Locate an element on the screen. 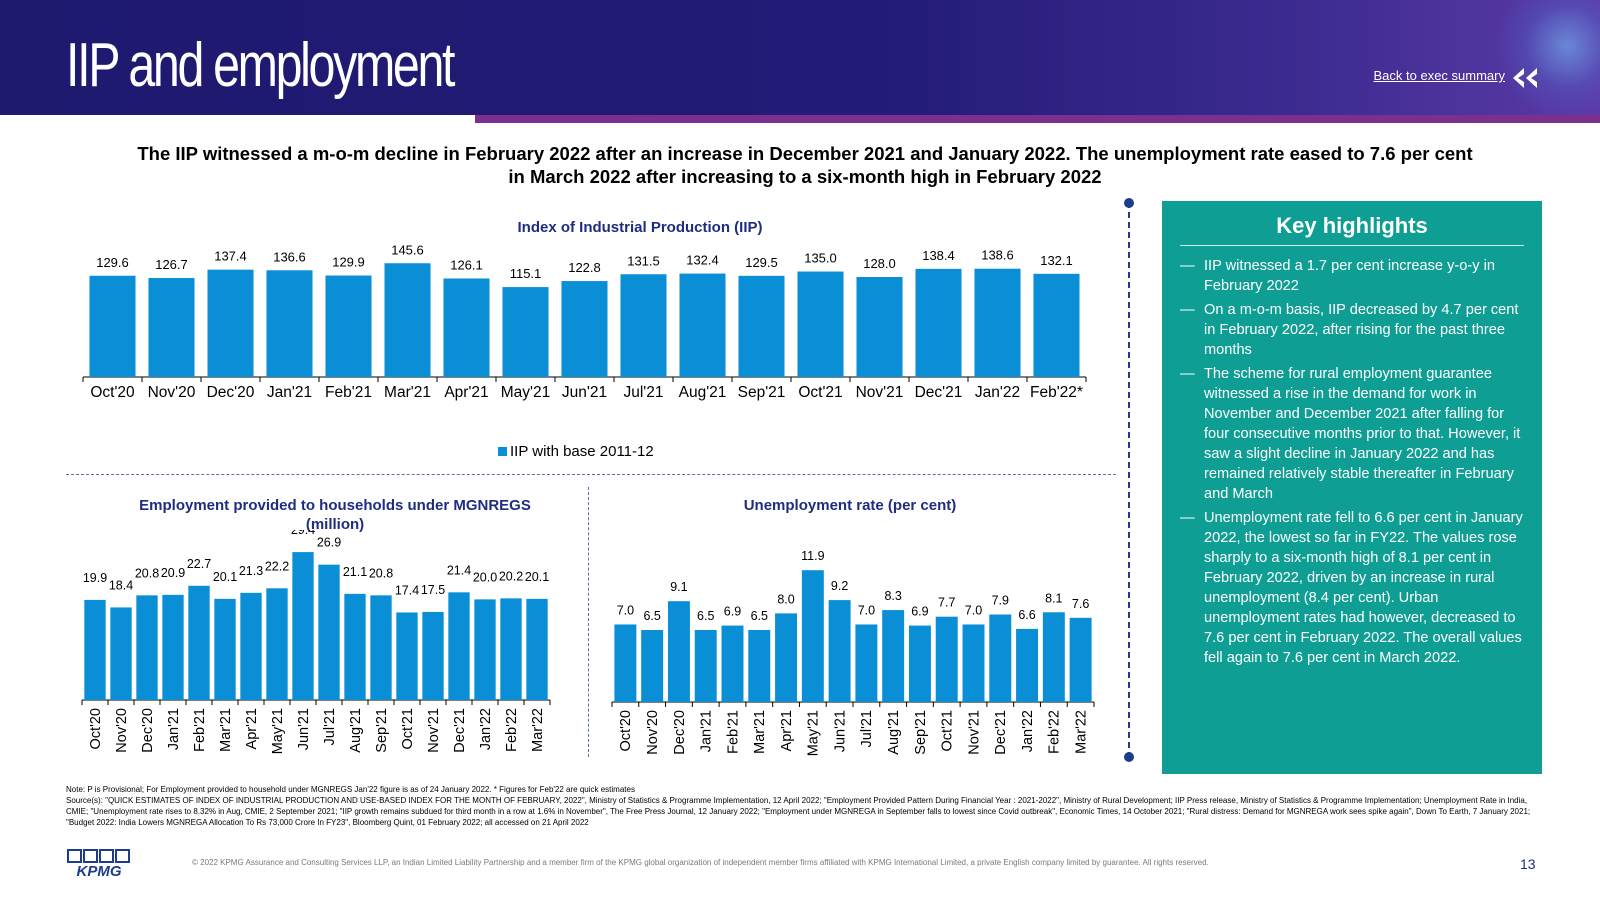 This screenshot has width=1600, height=900. x-tick-label: Mar'22 is located at coordinates (538, 730).